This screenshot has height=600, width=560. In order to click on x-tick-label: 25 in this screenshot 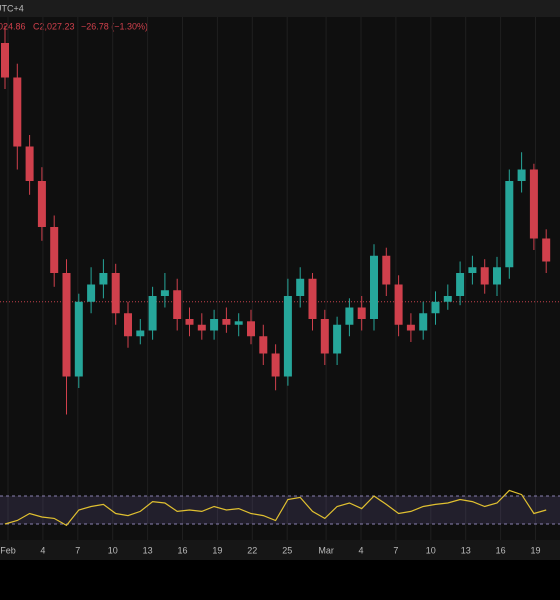, I will do `click(287, 550)`.